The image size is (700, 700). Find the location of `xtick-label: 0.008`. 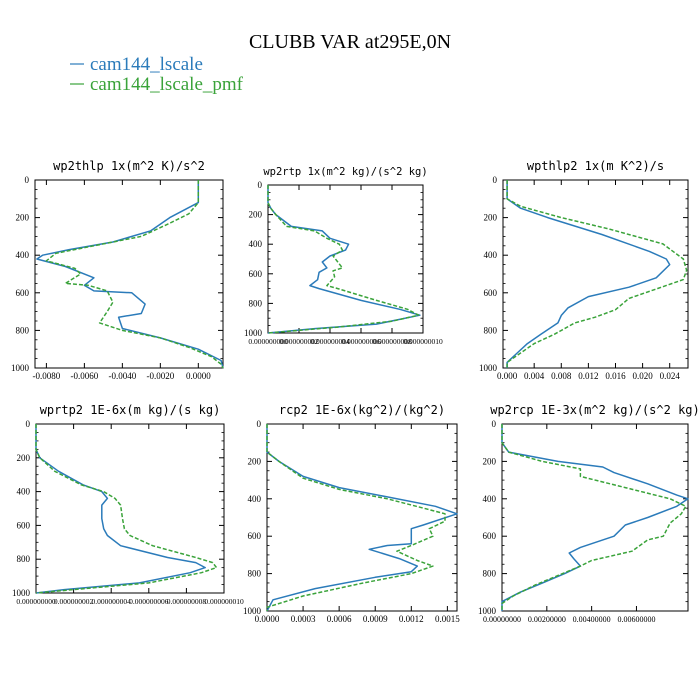

xtick-label: 0.008 is located at coordinates (561, 376).